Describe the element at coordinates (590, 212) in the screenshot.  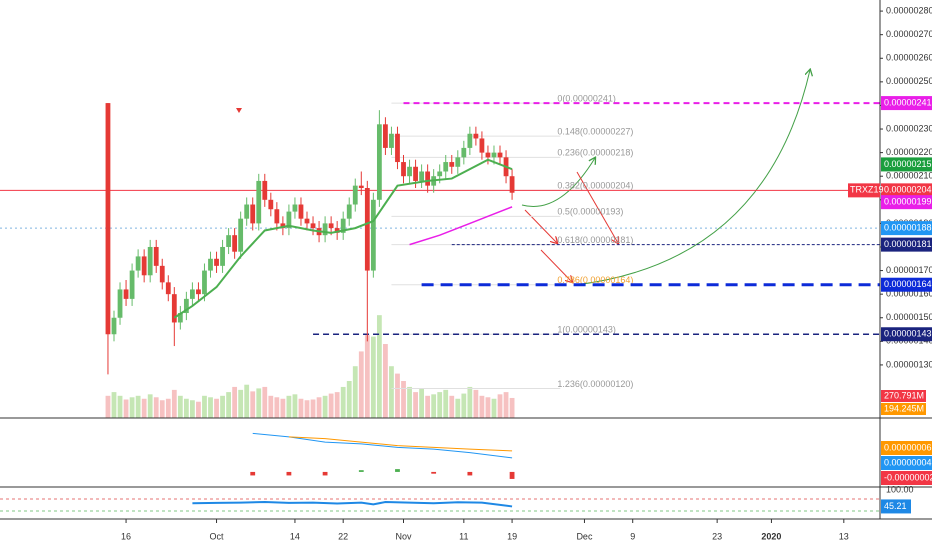
I see `fib-label: 0.5(0.00000193)` at that location.